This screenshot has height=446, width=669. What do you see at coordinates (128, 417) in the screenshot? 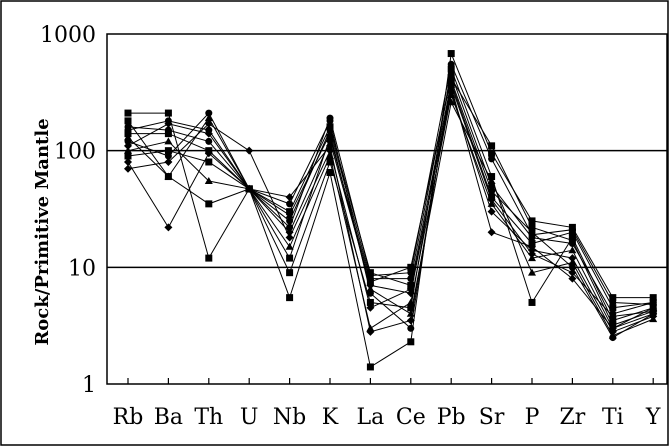
I see `category-label: Rb` at bounding box center [128, 417].